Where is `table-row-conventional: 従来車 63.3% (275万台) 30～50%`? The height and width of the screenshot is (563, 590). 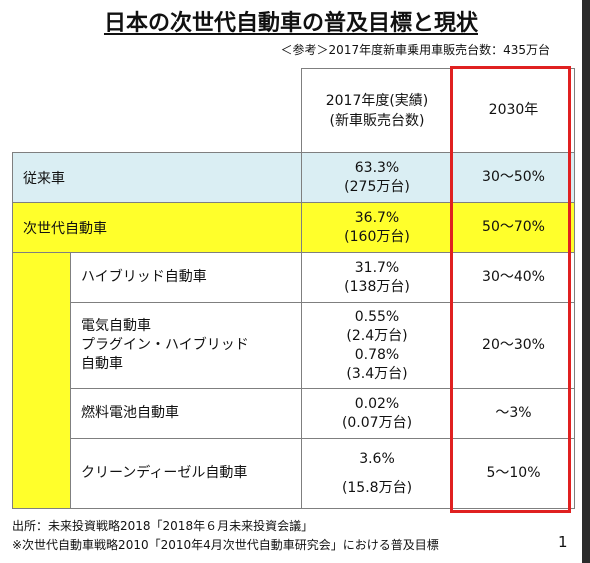 table-row-conventional: 従来車 63.3% (275万台) 30～50% is located at coordinates (293, 177).